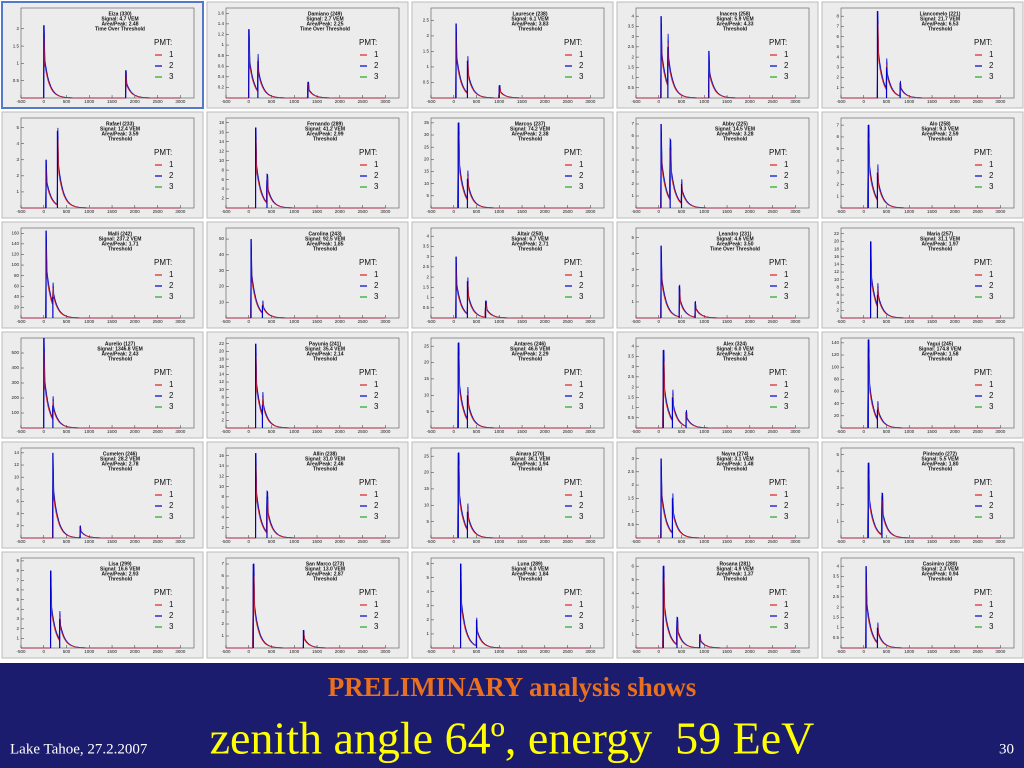  Describe the element at coordinates (530, 134) in the screenshot. I see `panel-ratio: Area/Peak: 2.38` at that location.